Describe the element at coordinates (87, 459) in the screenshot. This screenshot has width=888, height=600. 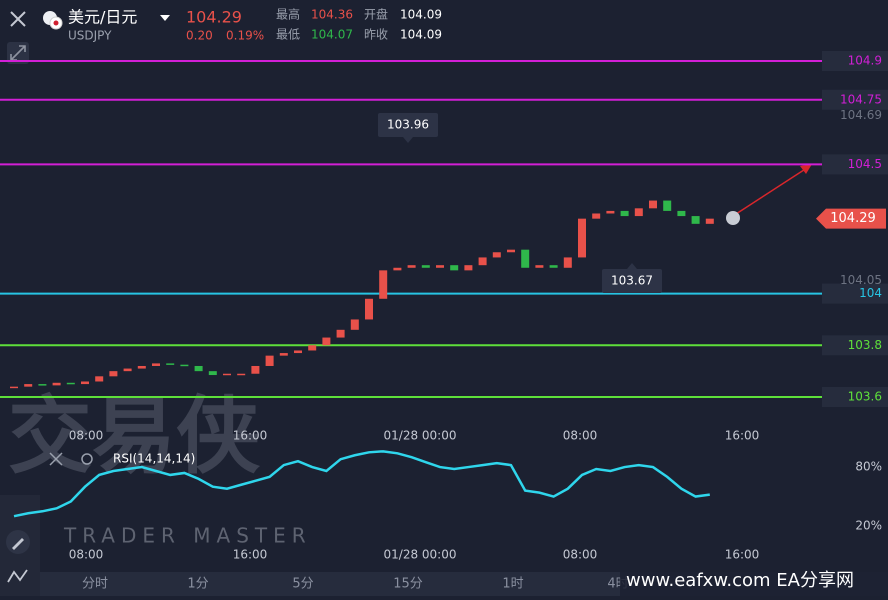
I see `rsi-settings` at that location.